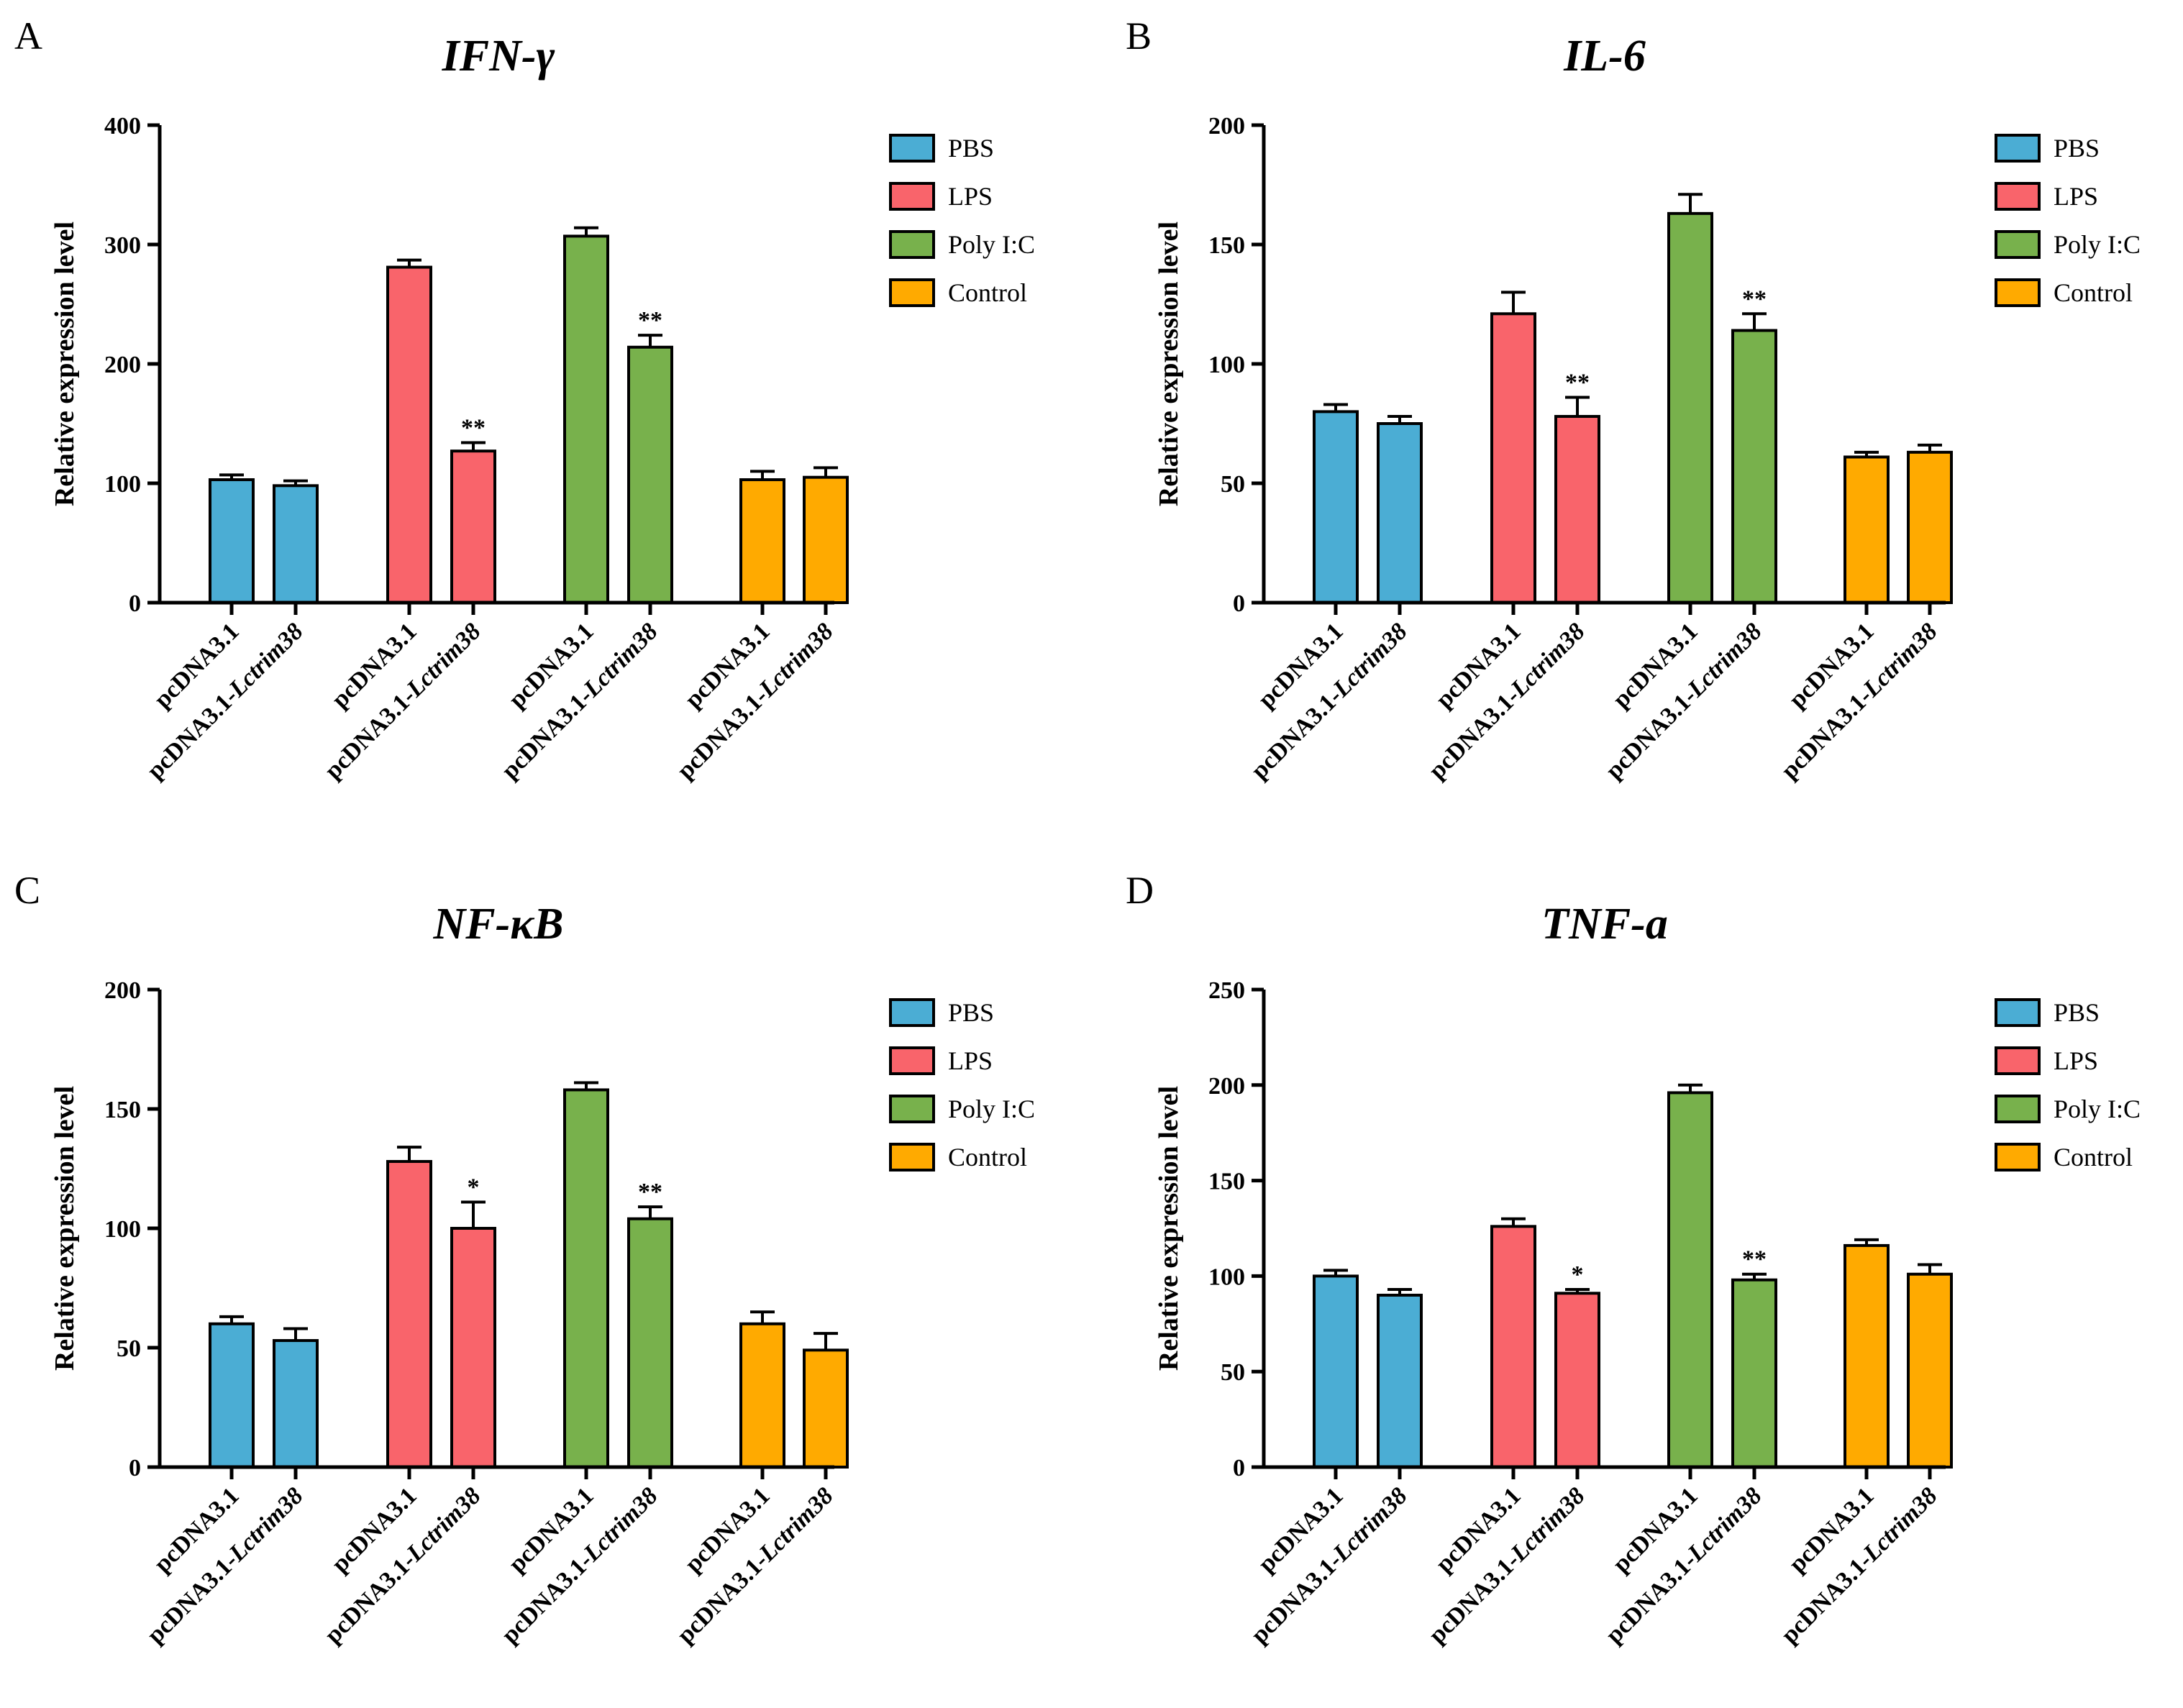 The width and height of the screenshot is (2183, 1708). What do you see at coordinates (129, 1348) in the screenshot?
I see `y-tick-label: 50` at bounding box center [129, 1348].